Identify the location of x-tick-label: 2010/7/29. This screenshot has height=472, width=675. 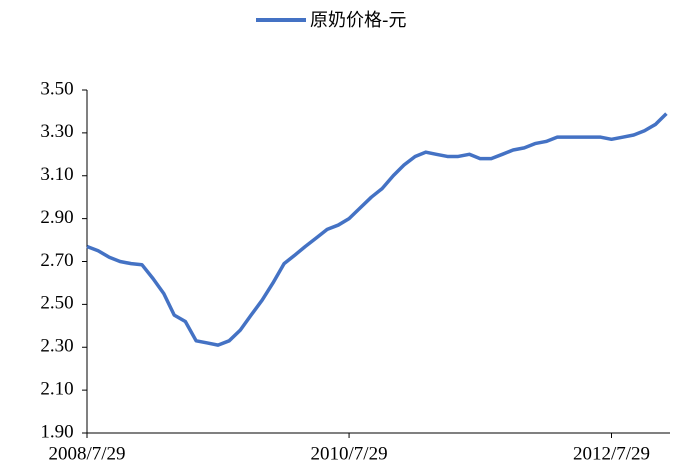
(349, 453).